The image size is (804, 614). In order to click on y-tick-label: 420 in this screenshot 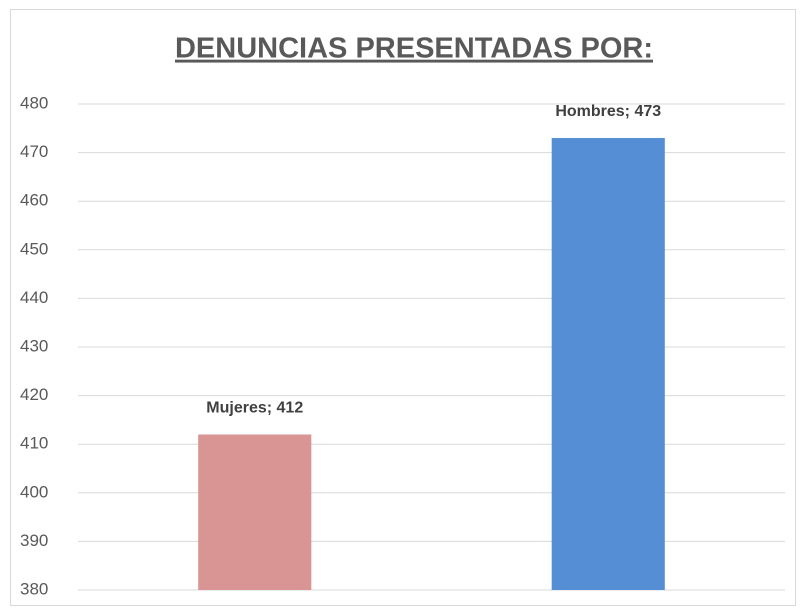, I will do `click(34, 394)`.